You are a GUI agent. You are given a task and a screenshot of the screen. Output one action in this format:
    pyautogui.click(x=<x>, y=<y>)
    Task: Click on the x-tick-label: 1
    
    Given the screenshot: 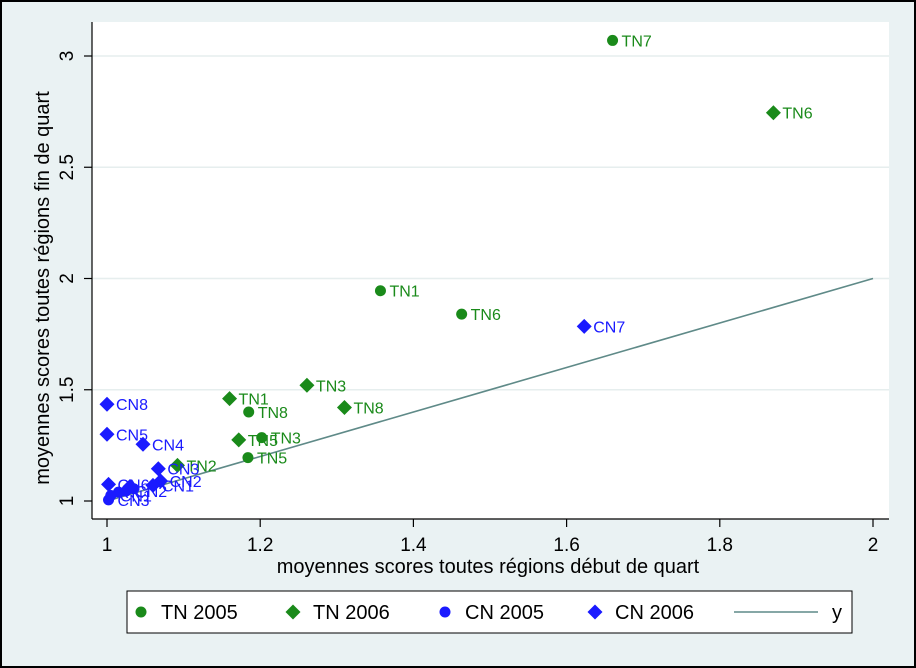 What is the action you would take?
    pyautogui.click(x=107, y=545)
    